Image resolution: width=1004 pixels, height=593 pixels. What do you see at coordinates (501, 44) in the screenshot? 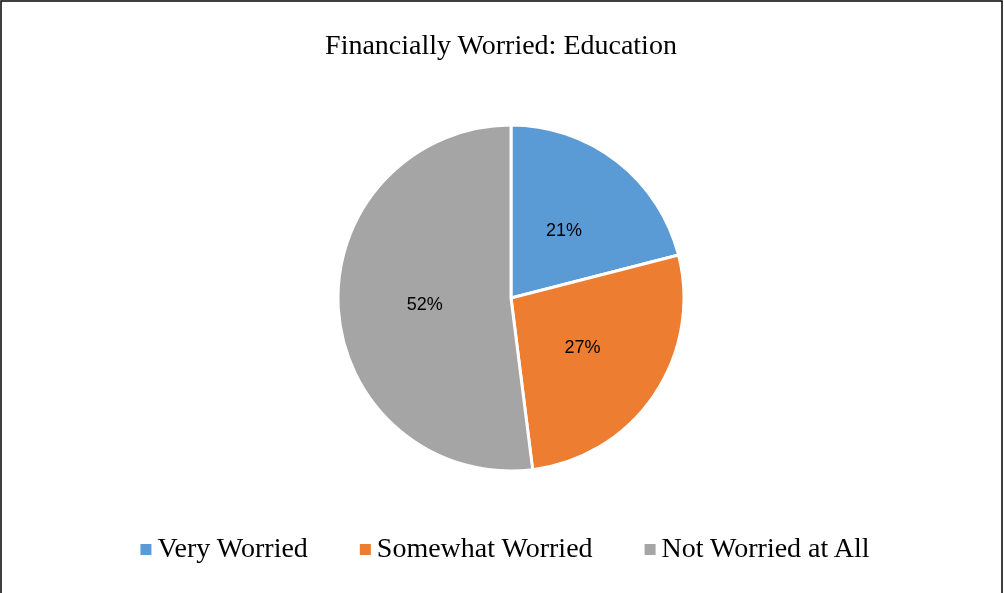
I see `chart-title: Financially Worried: Education` at bounding box center [501, 44].